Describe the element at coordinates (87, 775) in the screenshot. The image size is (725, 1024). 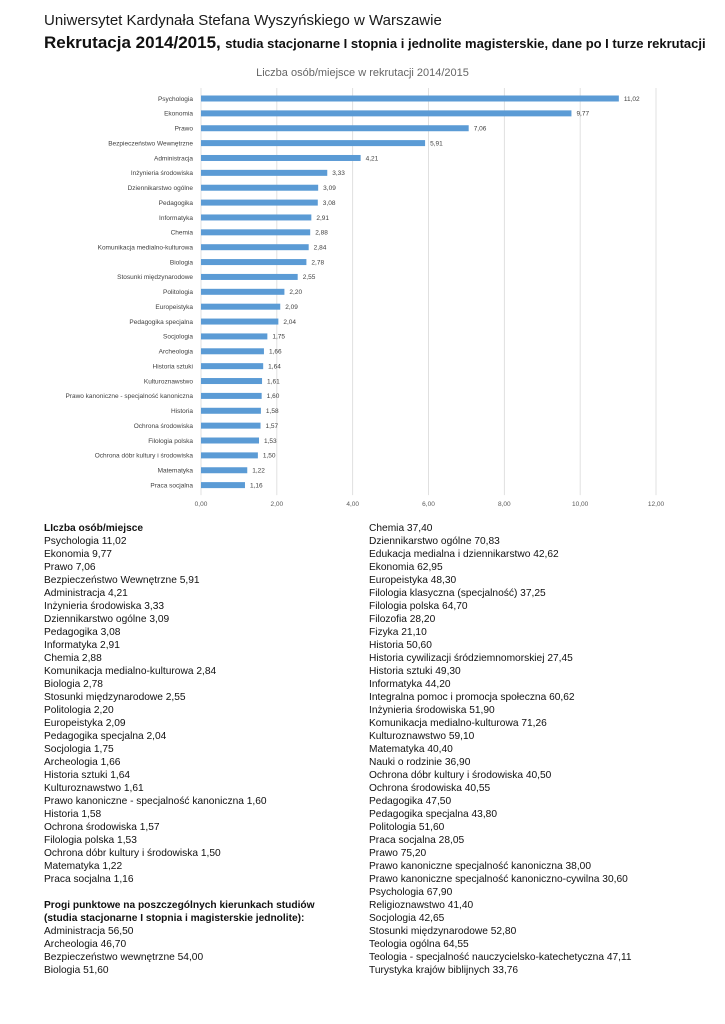
I see `ratio-list-item: Historia sztuki 1,64` at that location.